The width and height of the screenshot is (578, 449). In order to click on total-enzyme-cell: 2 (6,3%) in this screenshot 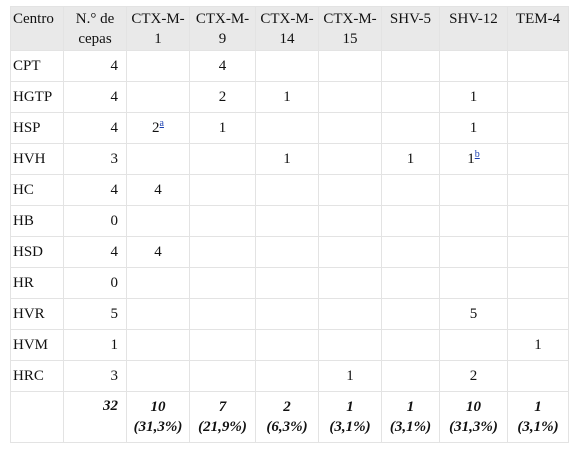, I will do `click(287, 417)`.